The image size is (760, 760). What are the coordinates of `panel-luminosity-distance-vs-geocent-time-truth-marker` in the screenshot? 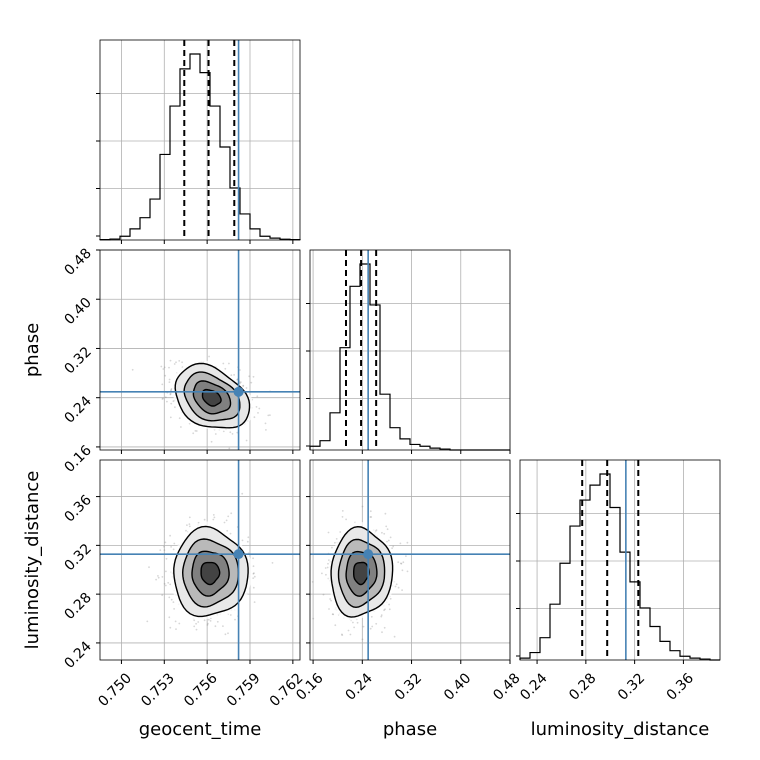 It's located at (238, 554).